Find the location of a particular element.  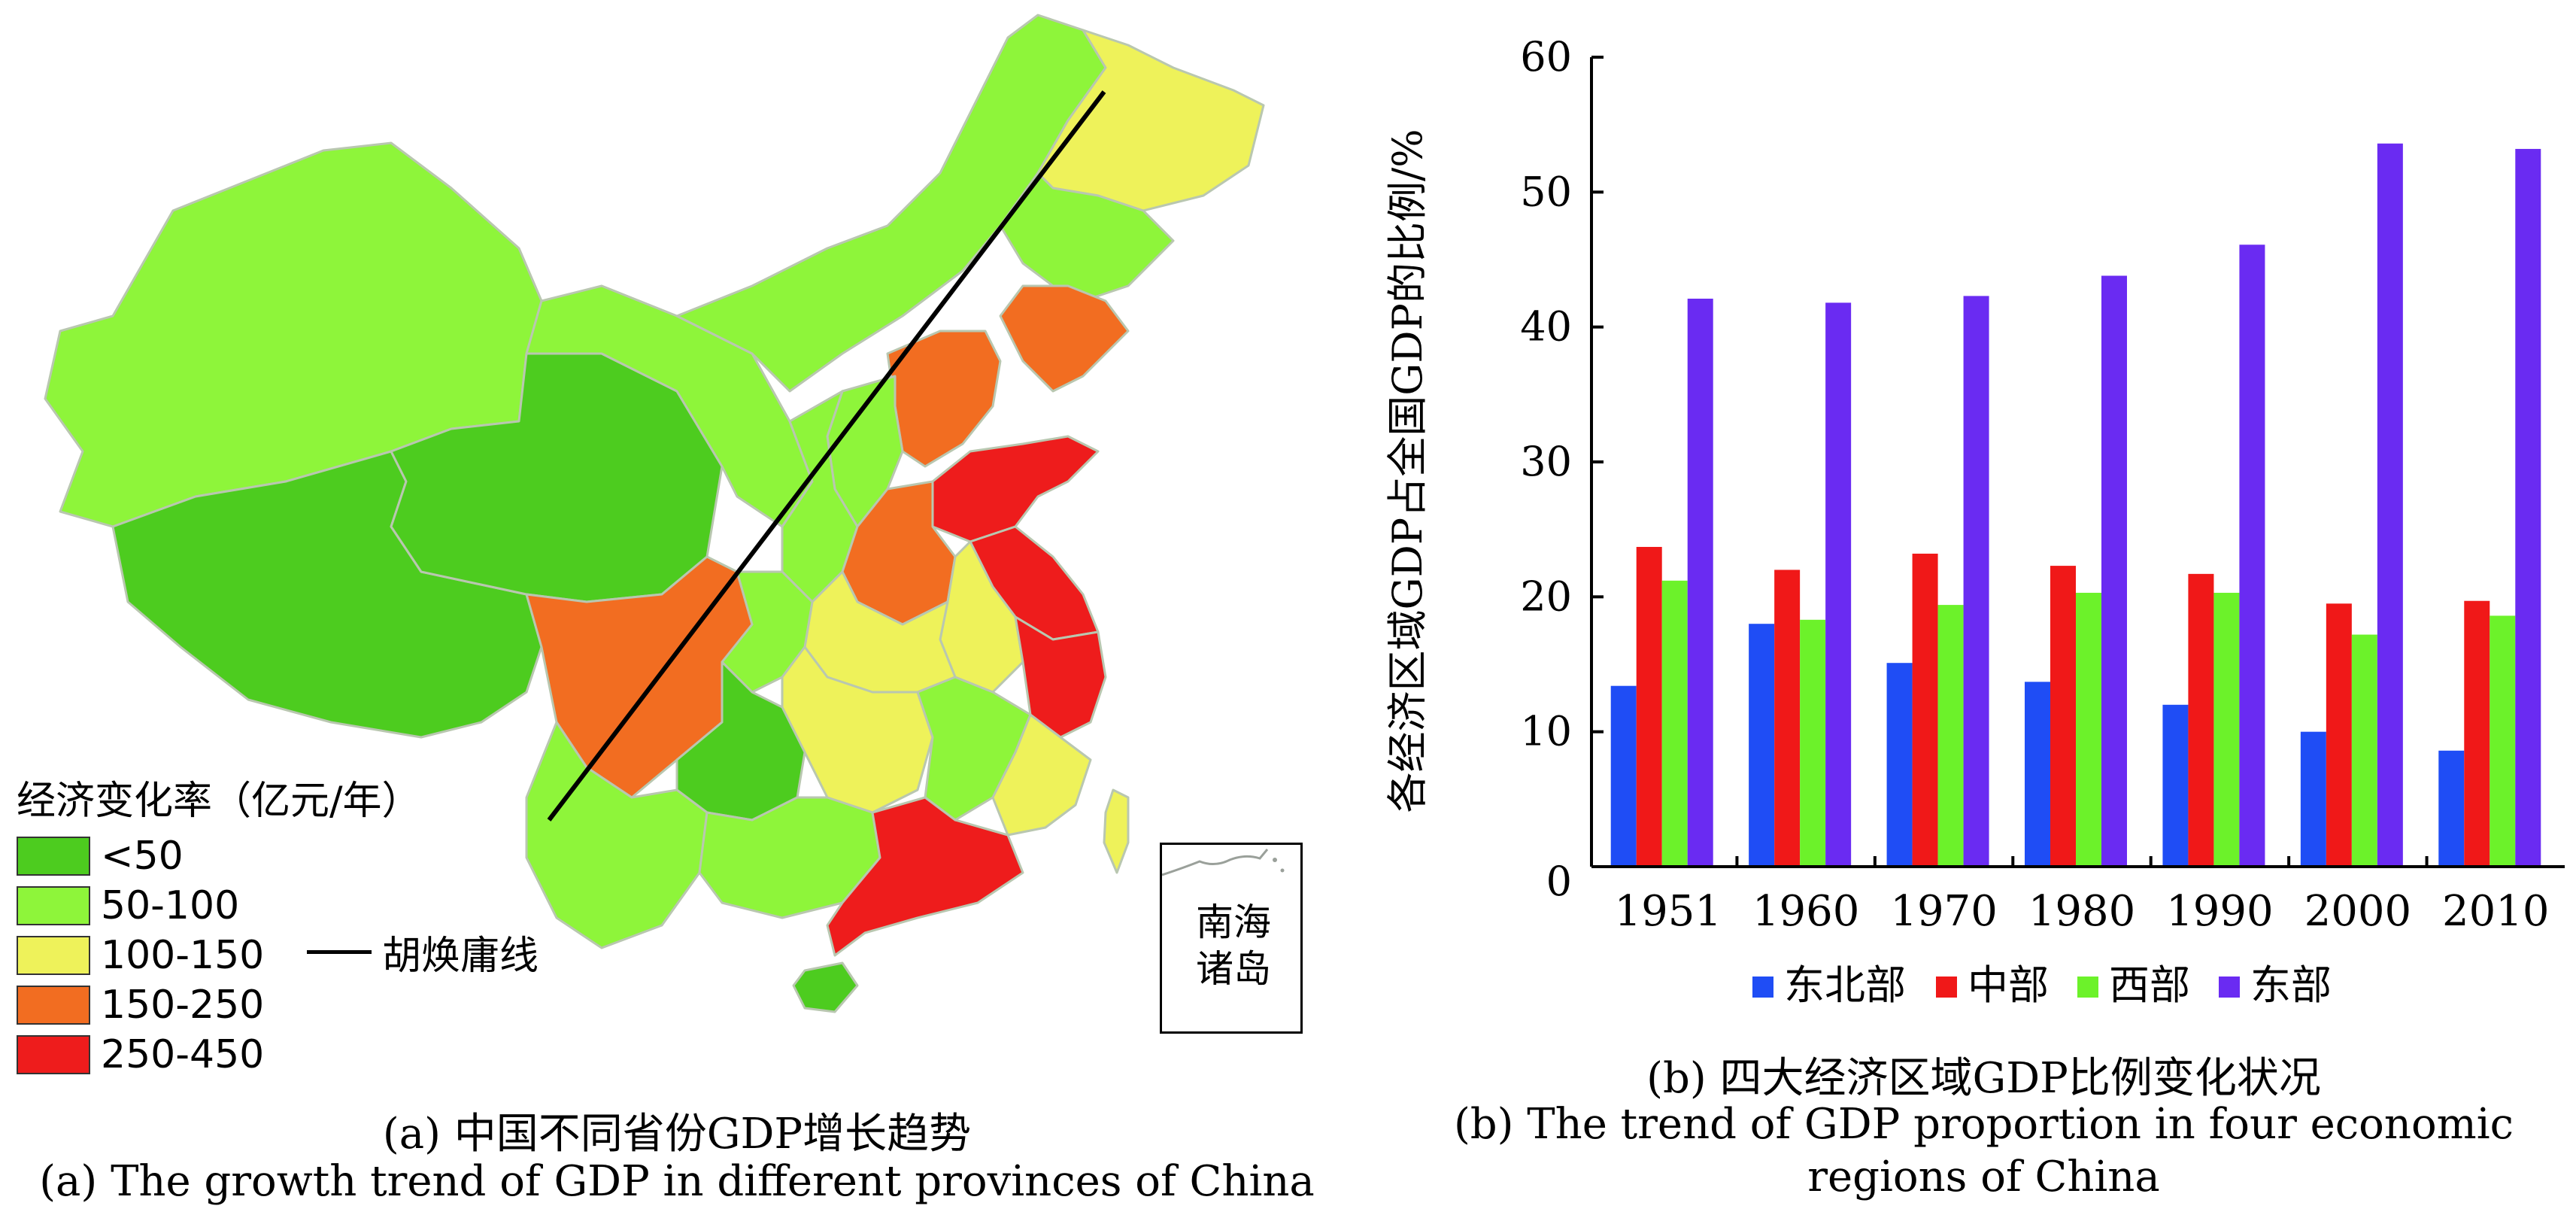

bar-1960-东部 is located at coordinates (1838, 584).